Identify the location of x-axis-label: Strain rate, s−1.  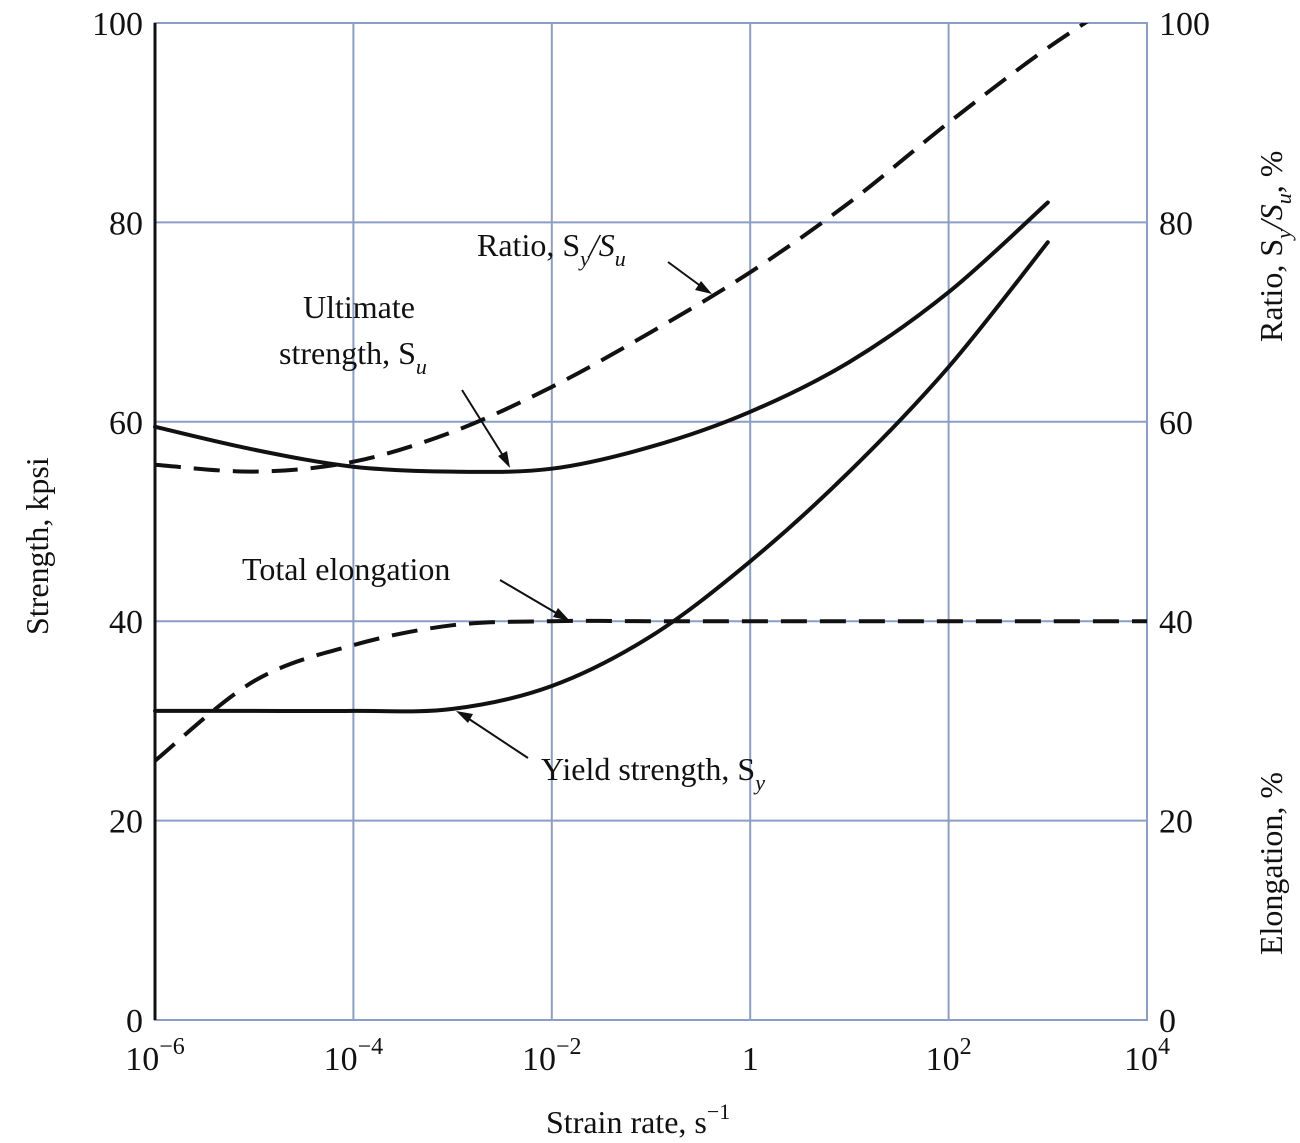
(638, 1119).